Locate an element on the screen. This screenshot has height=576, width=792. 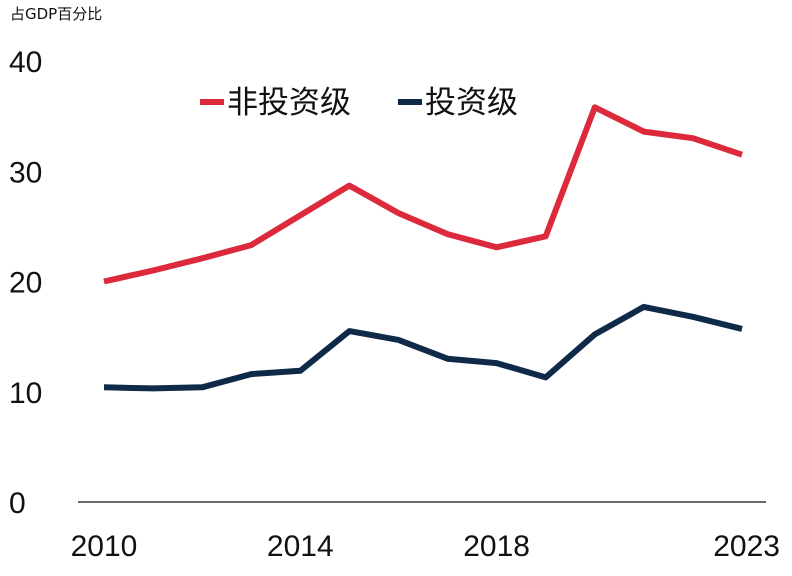
y-tick-label: 20 is located at coordinates (25, 283).